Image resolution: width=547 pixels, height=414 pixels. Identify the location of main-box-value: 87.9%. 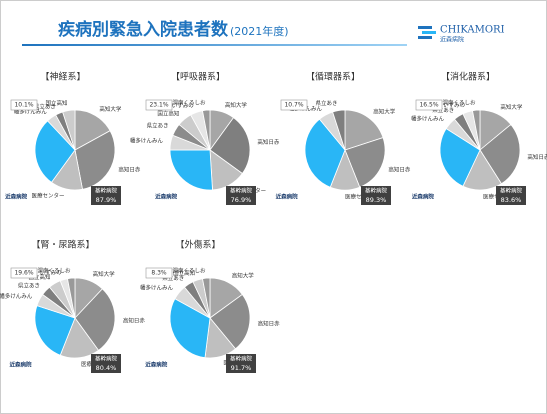
(106, 200).